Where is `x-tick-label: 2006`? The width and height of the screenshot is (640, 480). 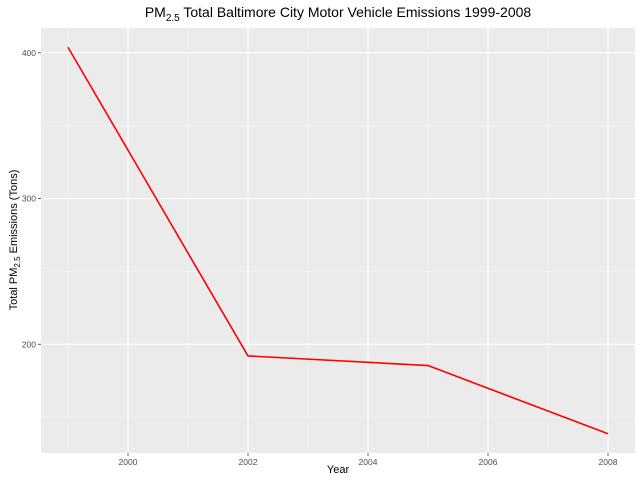 x-tick-label: 2006 is located at coordinates (488, 462).